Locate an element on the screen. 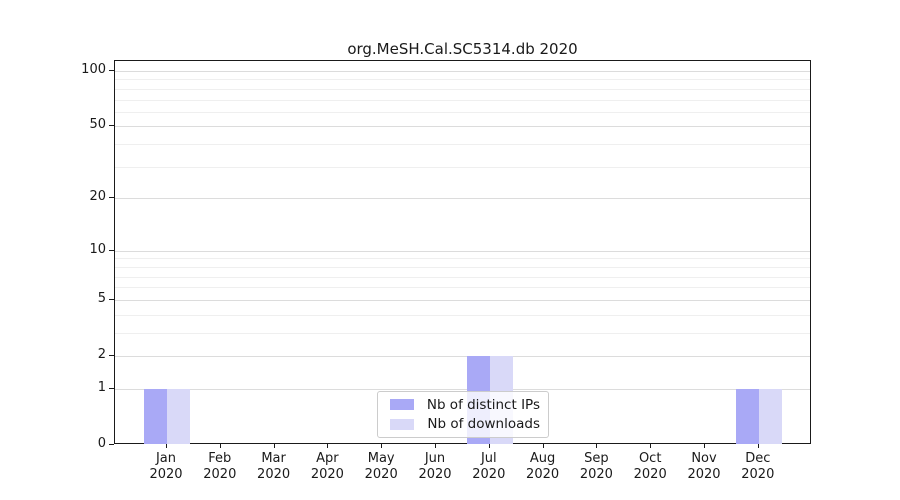 The width and height of the screenshot is (900, 500). x-tick-label-feb: Feb 2020 is located at coordinates (220, 466).